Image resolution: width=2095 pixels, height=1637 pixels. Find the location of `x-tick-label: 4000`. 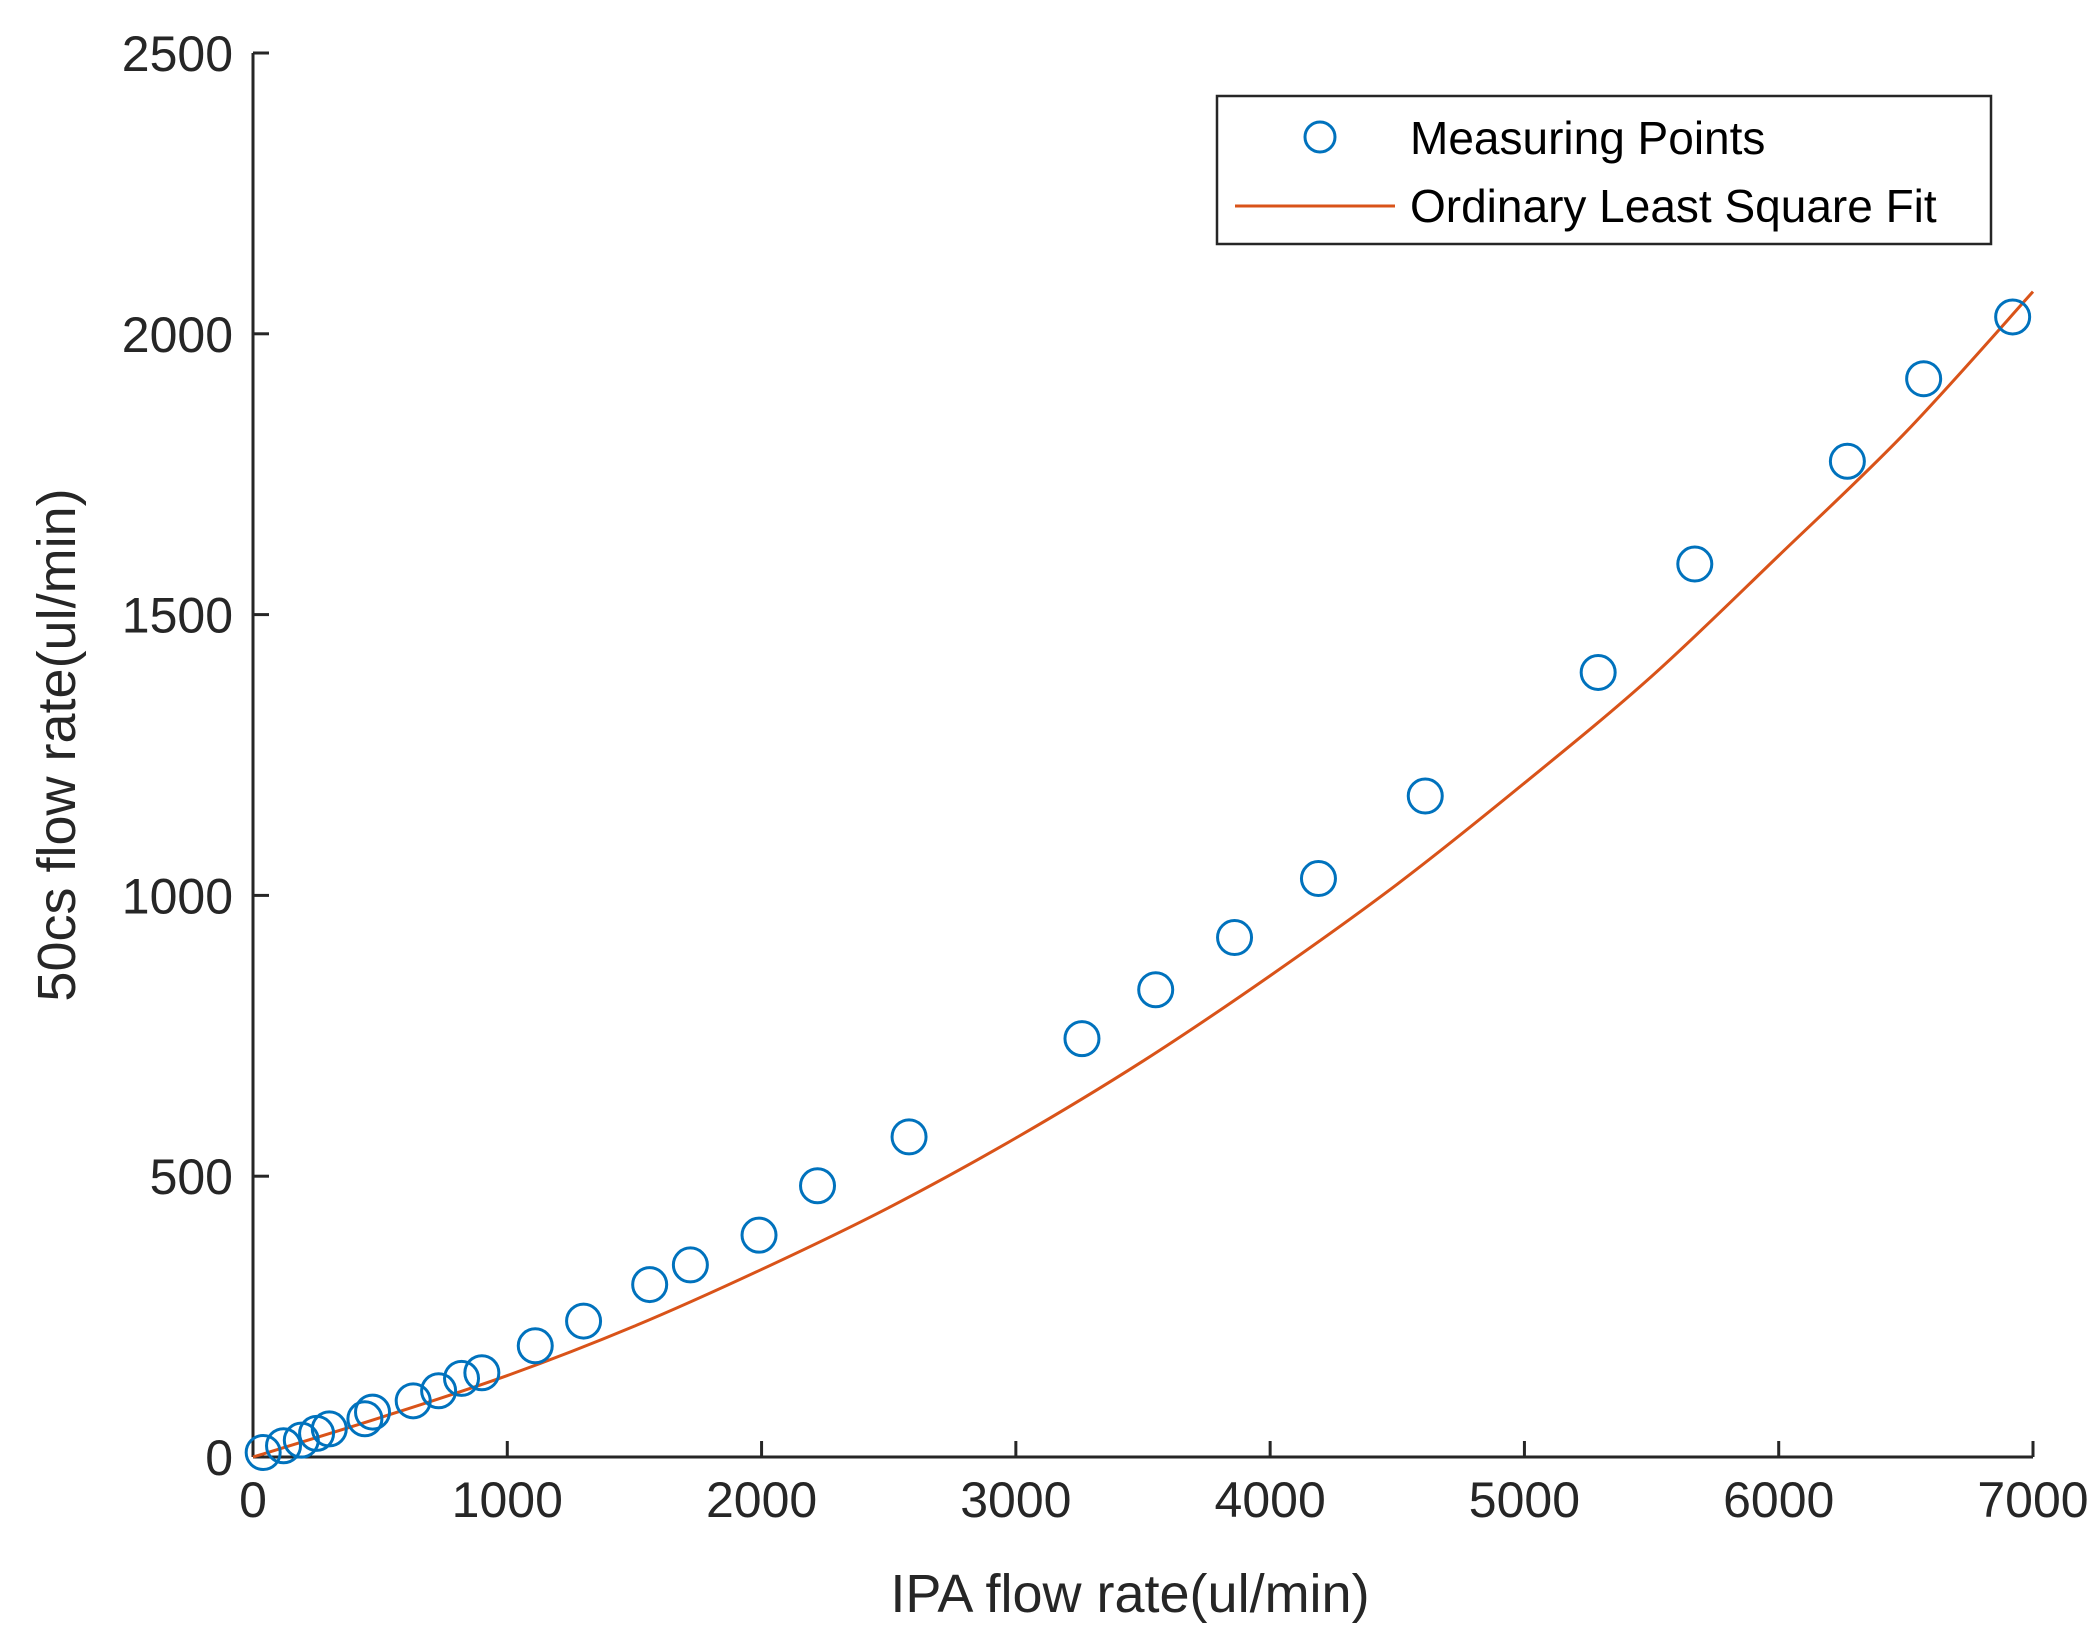

x-tick-label: 4000 is located at coordinates (1270, 1500).